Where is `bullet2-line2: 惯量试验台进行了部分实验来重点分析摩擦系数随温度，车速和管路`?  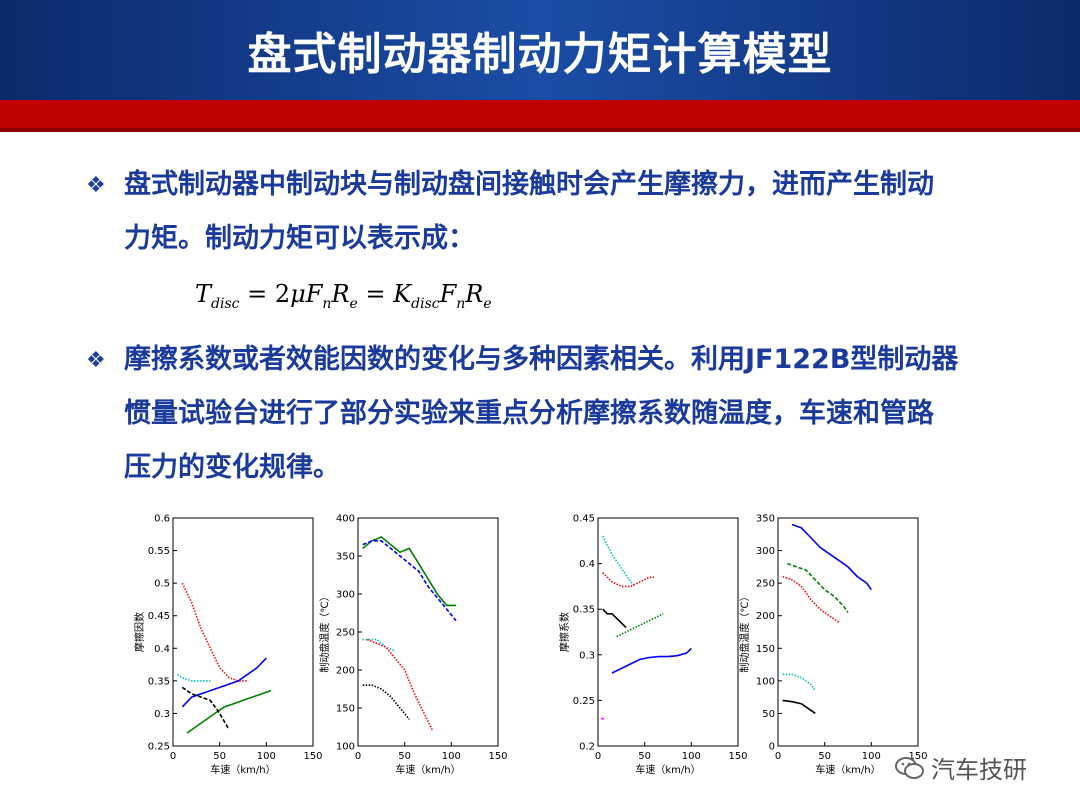 bullet2-line2: 惯量试验台进行了部分实验来重点分析摩擦系数随温度，车速和管路 is located at coordinates (529, 413).